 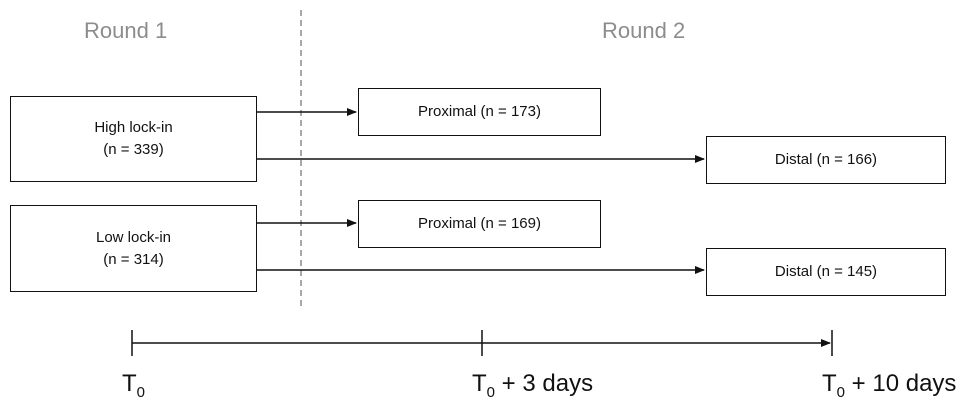 I want to click on high-proximal-box: Proximal (n = 173), so click(x=479, y=112).